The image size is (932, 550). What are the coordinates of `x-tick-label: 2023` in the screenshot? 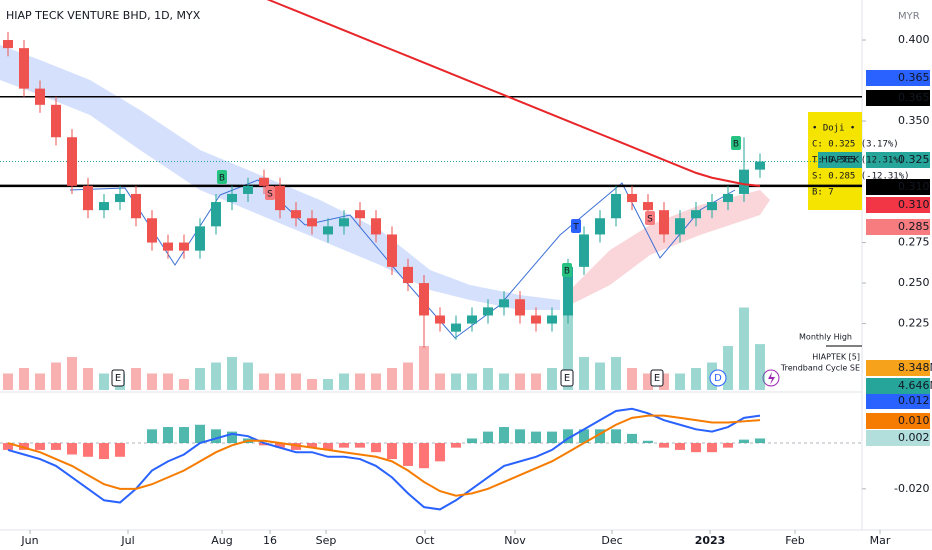 It's located at (710, 540).